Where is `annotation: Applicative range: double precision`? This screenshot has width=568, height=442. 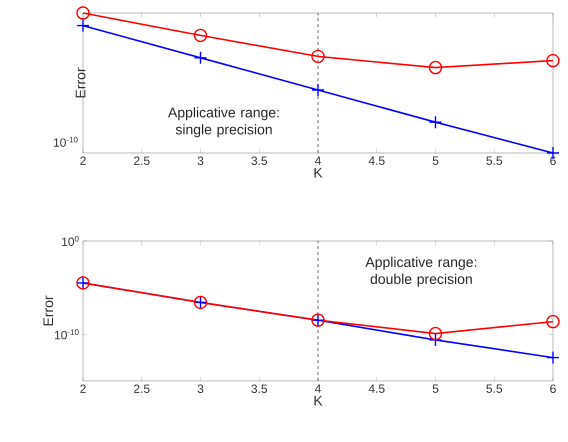 annotation: Applicative range: double precision is located at coordinates (420, 271).